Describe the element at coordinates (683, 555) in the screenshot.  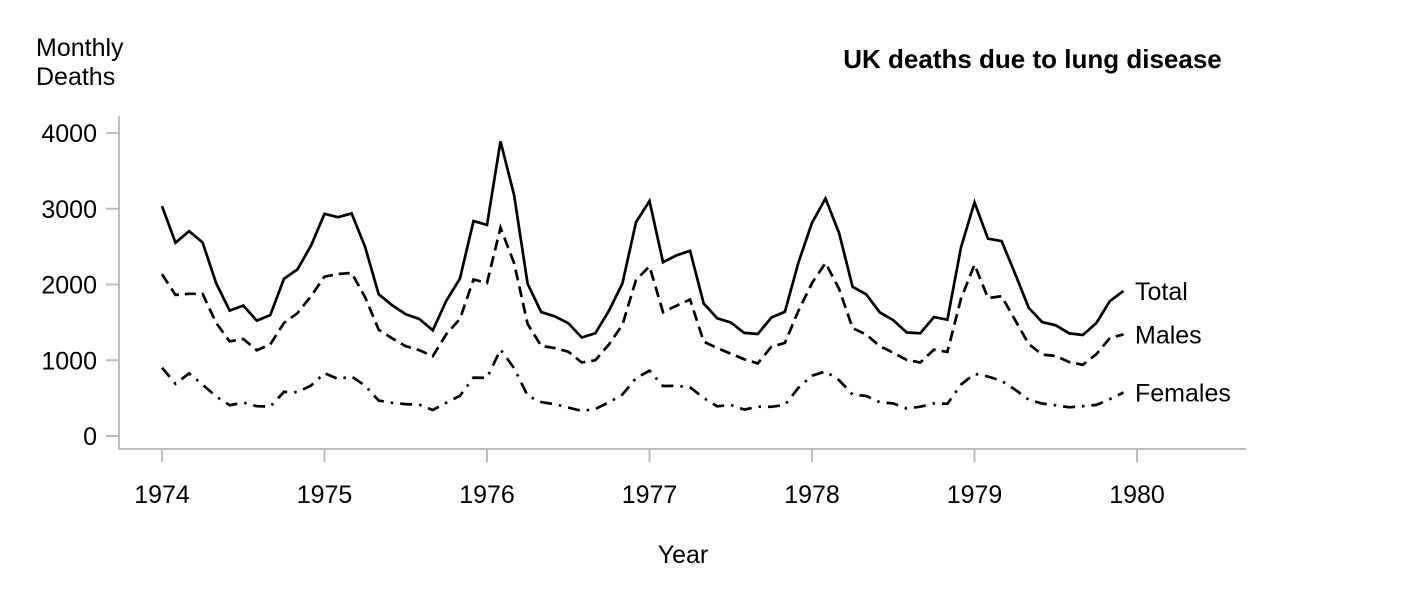
I see `x-axis-title: Year` at that location.